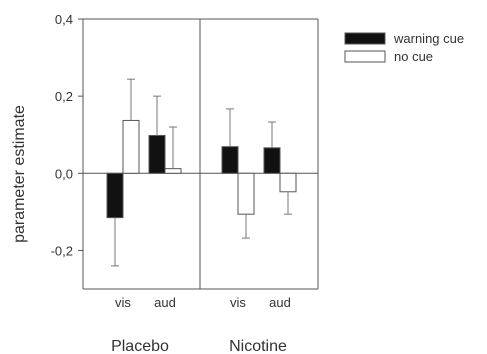  I want to click on group-label-nicotine: Nicotine, so click(258, 346).